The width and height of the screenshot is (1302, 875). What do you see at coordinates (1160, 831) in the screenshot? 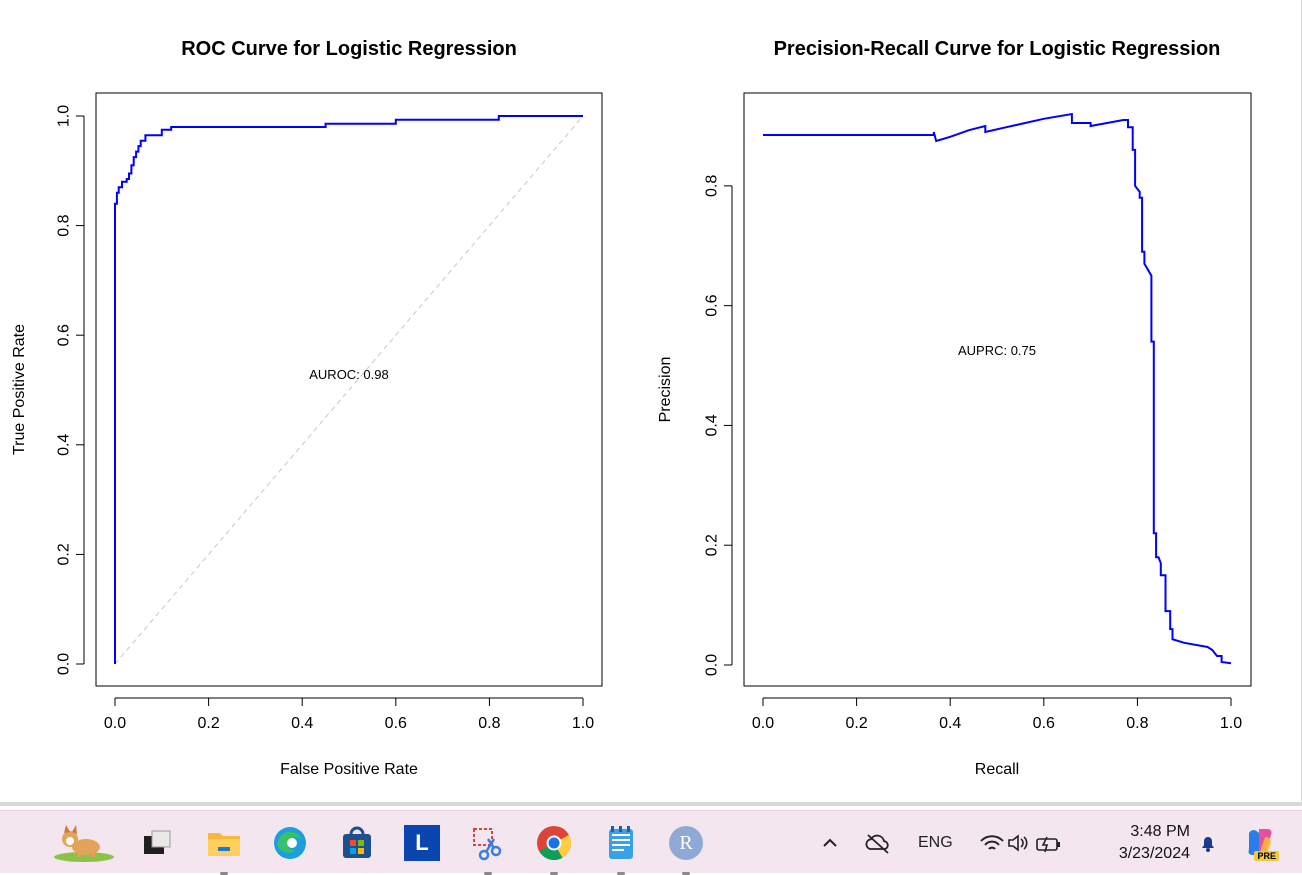
I see `clock-time: 3:48 PM` at bounding box center [1160, 831].